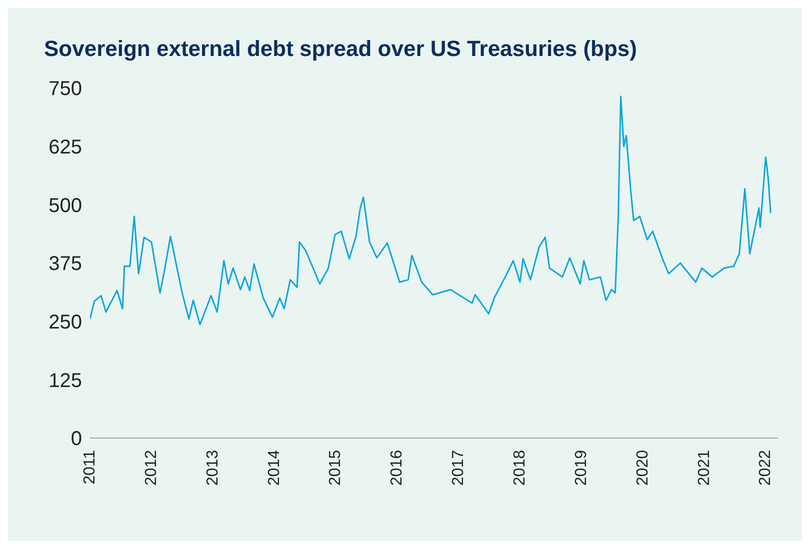 The width and height of the screenshot is (810, 549). What do you see at coordinates (704, 468) in the screenshot?
I see `x-tick-label: 2021` at bounding box center [704, 468].